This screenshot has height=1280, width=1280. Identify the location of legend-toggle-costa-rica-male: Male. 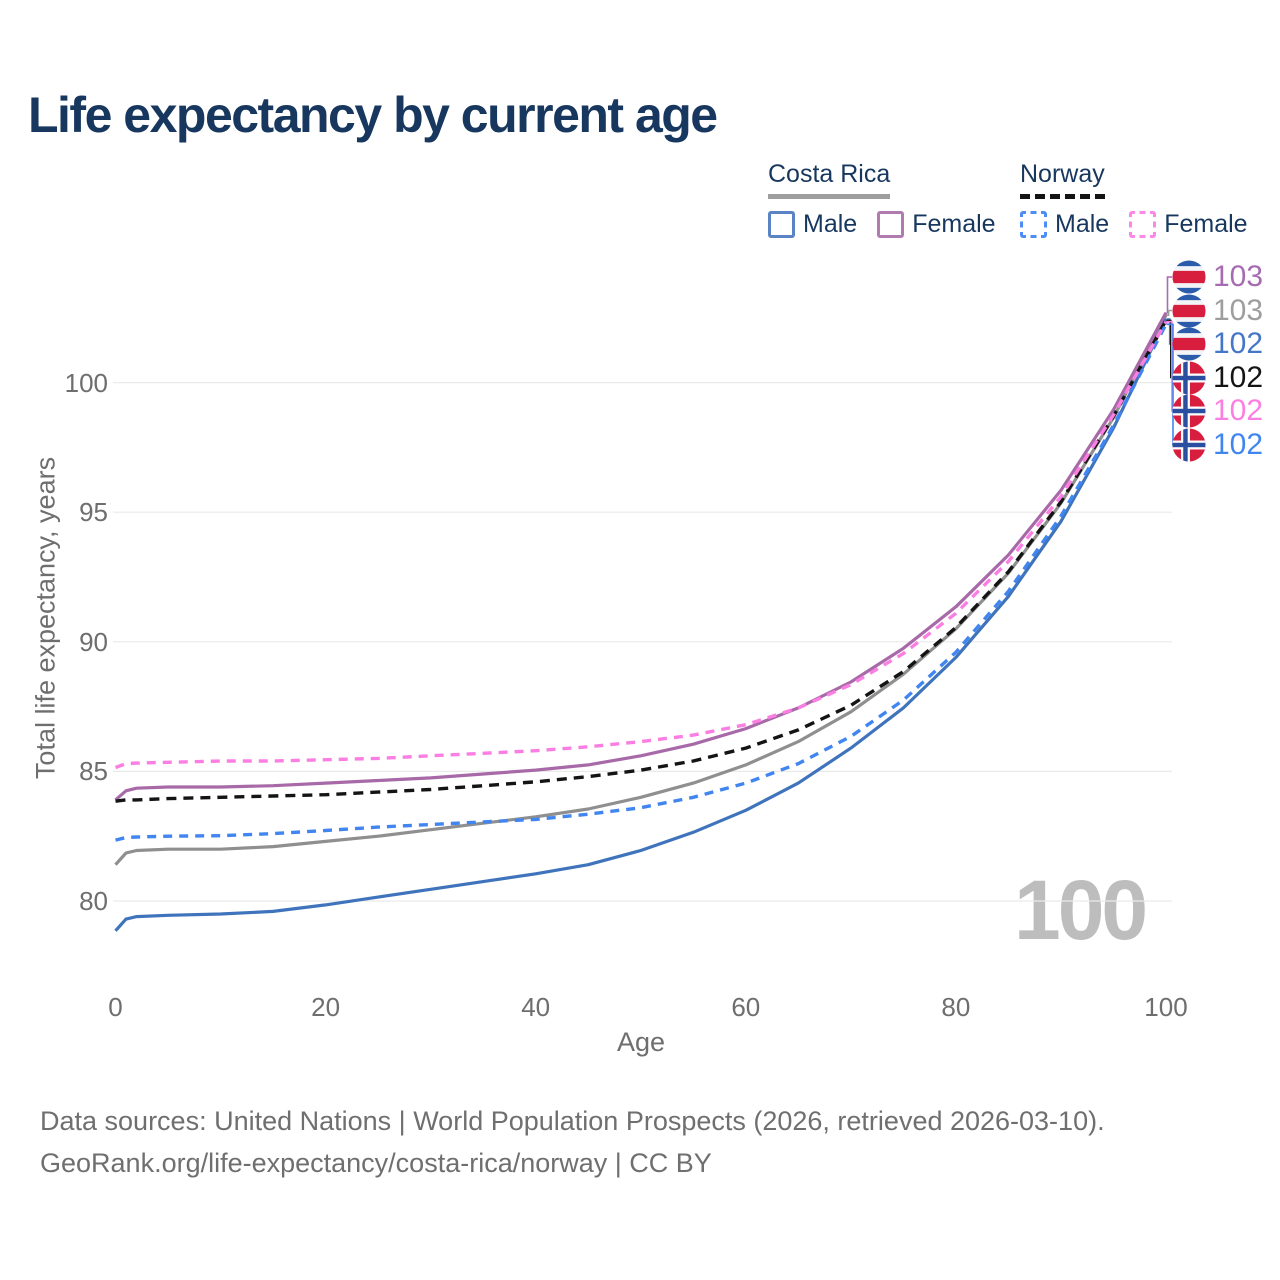
(812, 224).